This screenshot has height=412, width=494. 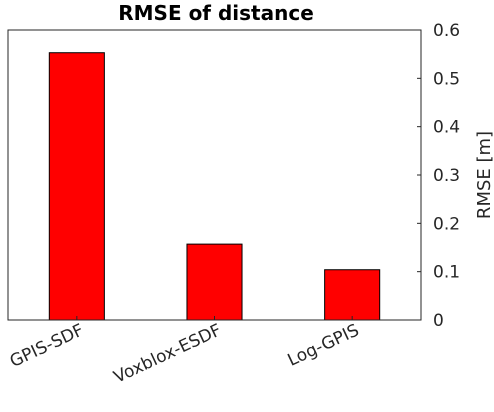 What do you see at coordinates (446, 79) in the screenshot?
I see `y-tick-label: 0.5` at bounding box center [446, 79].